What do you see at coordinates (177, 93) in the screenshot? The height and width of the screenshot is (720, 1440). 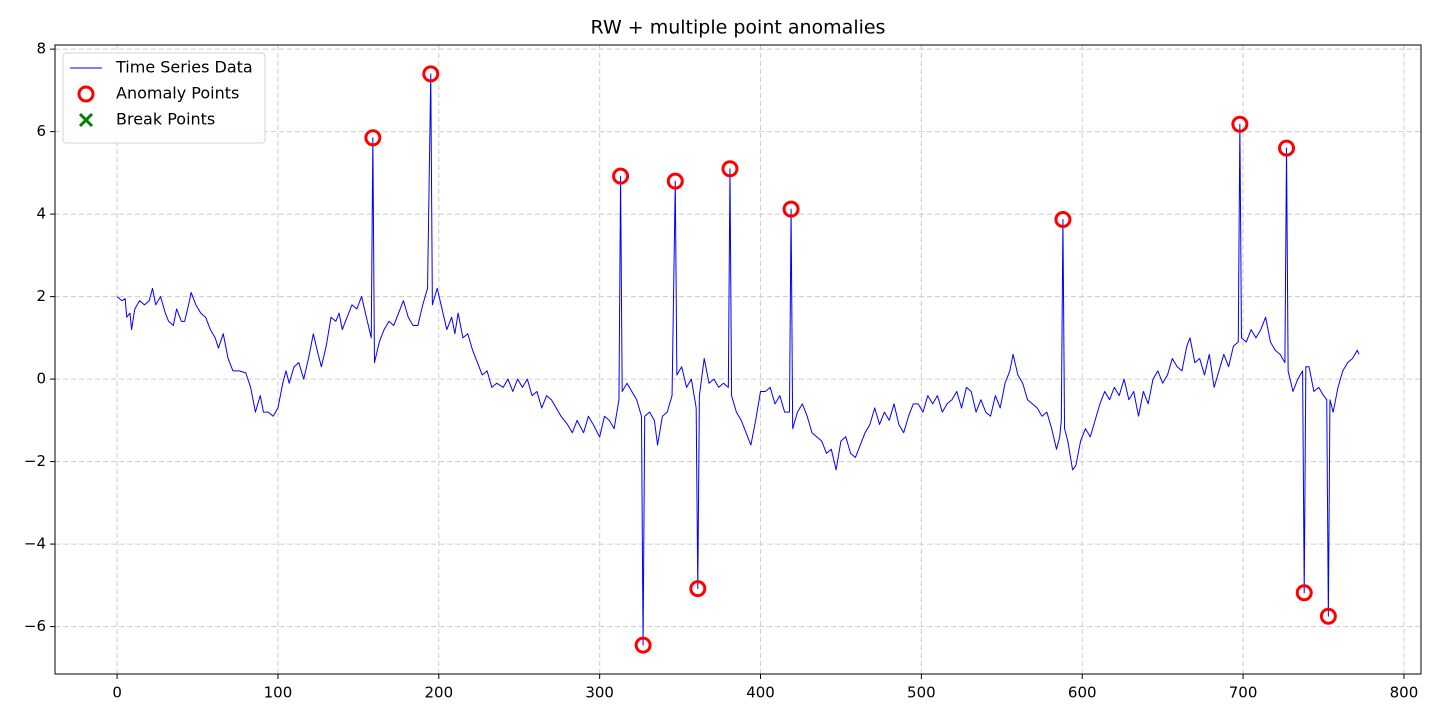 I see `legend-label: Anomaly Points` at bounding box center [177, 93].